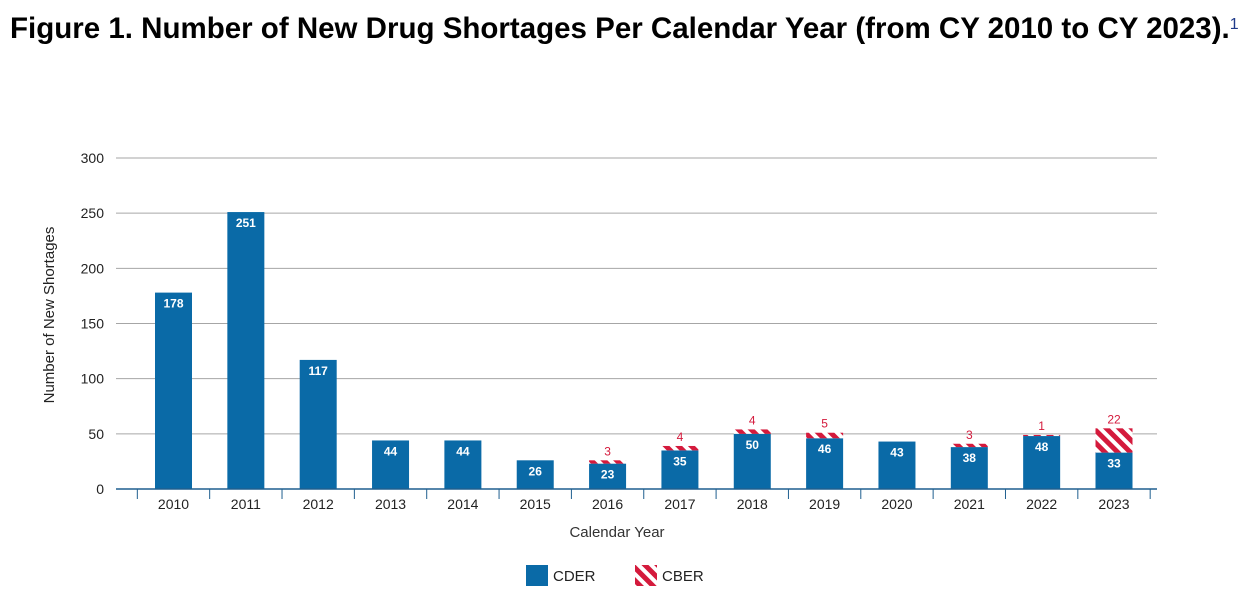 The height and width of the screenshot is (608, 1250). Describe the element at coordinates (462, 504) in the screenshot. I see `x-tick-label: 2014` at that location.